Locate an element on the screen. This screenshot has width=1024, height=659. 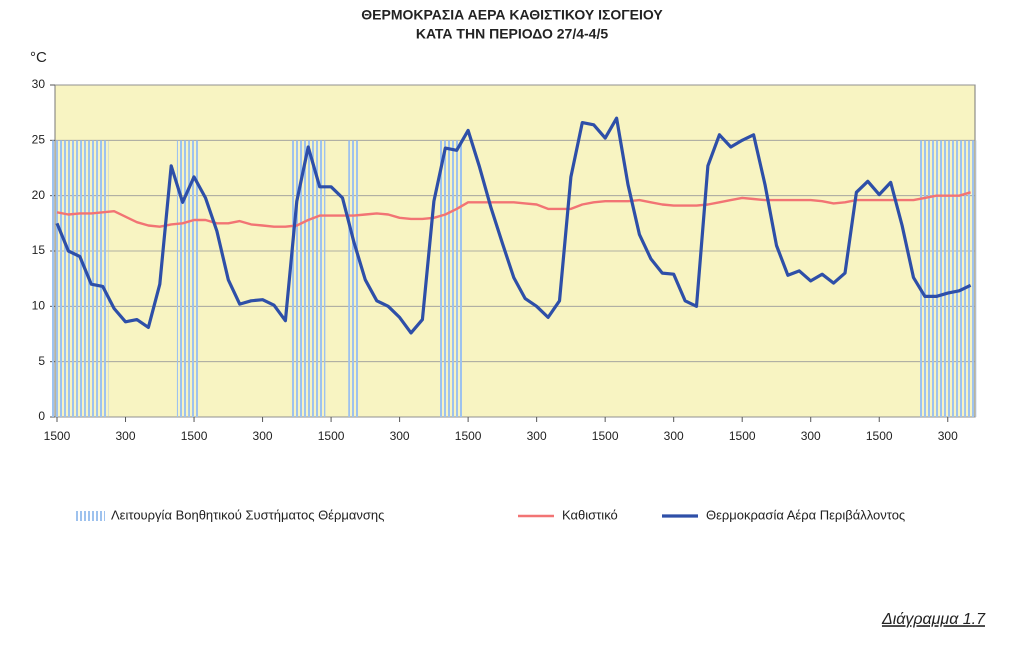
chart-title: ΘΕΡΜΟΚΡΑΣΙΑ ΑΕΡΑ ΚΑΘΙΣΤΙΚΟΥ ΙΣΟΓΕΙΟΥ is located at coordinates (512, 15).